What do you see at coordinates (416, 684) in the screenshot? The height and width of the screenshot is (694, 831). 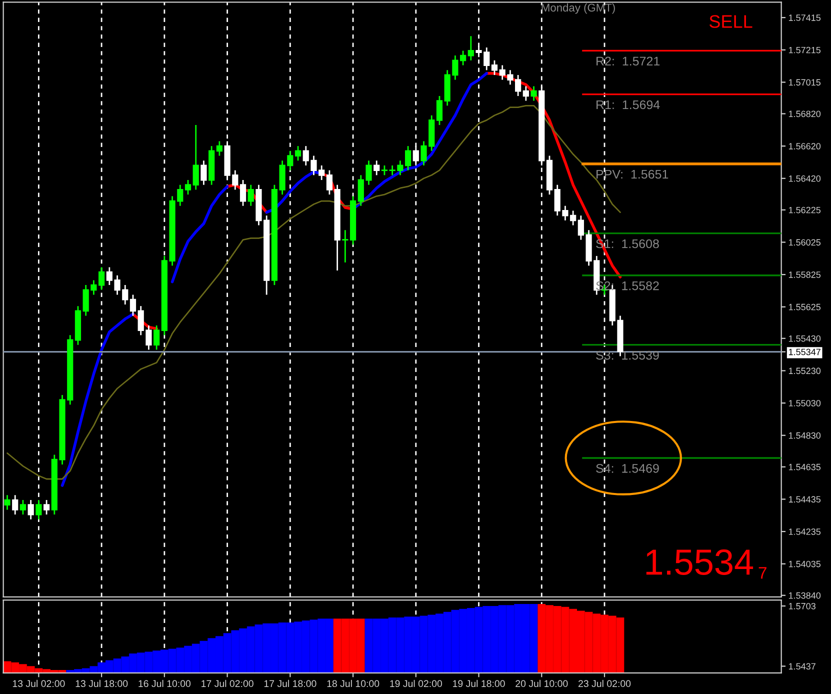 I see `x-tick-label: 19 Jul 02:00` at bounding box center [416, 684].